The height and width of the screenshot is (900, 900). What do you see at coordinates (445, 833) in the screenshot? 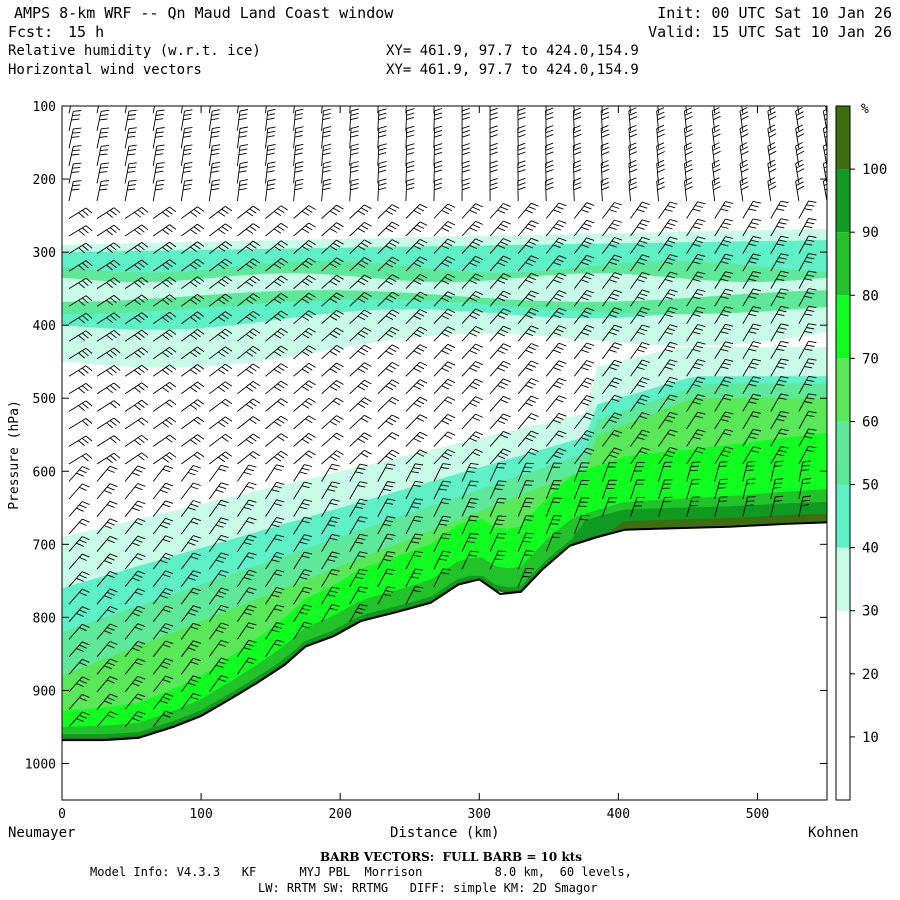
I see `x-axis-label: Distance (km)` at bounding box center [445, 833].